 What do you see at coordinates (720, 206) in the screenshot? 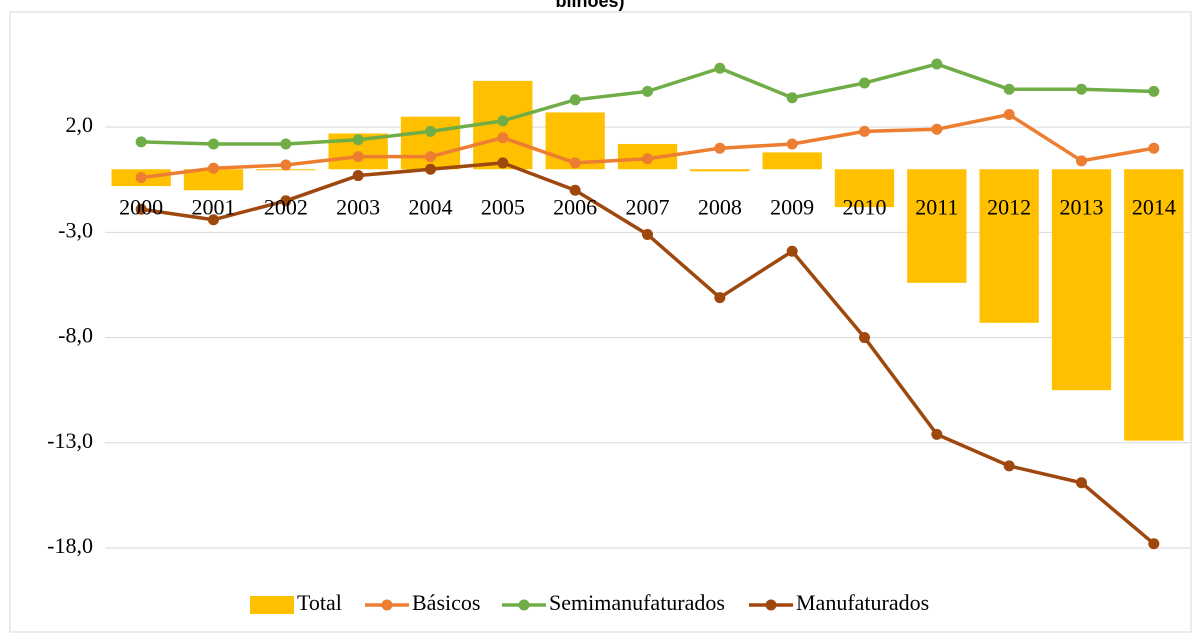
I see `x-tick-label: 2008` at bounding box center [720, 206].